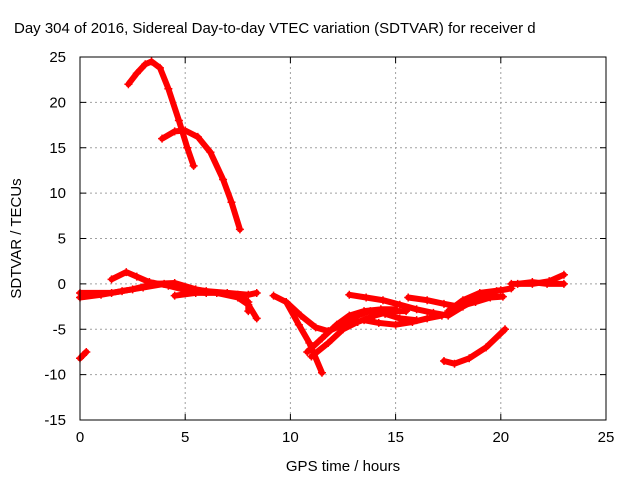  What do you see at coordinates (290, 437) in the screenshot?
I see `x-tick-label: 10` at bounding box center [290, 437].